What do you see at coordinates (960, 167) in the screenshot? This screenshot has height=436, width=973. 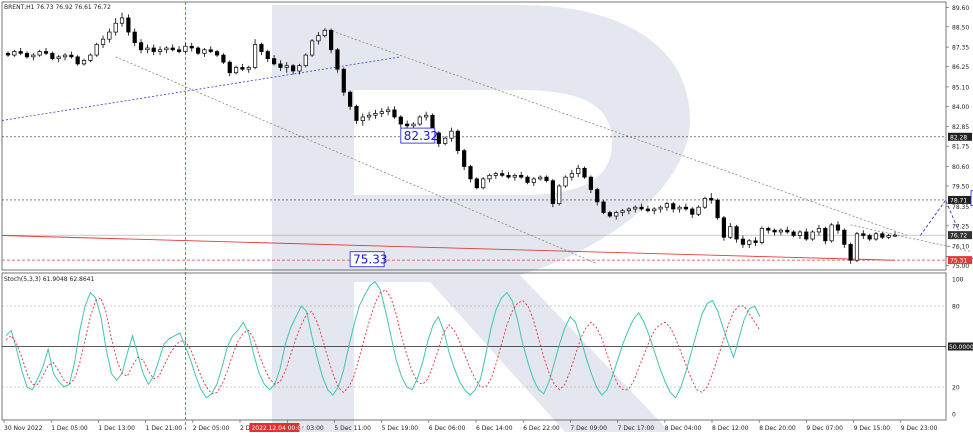 I see `price-tick-label: 80.60` at bounding box center [960, 167].